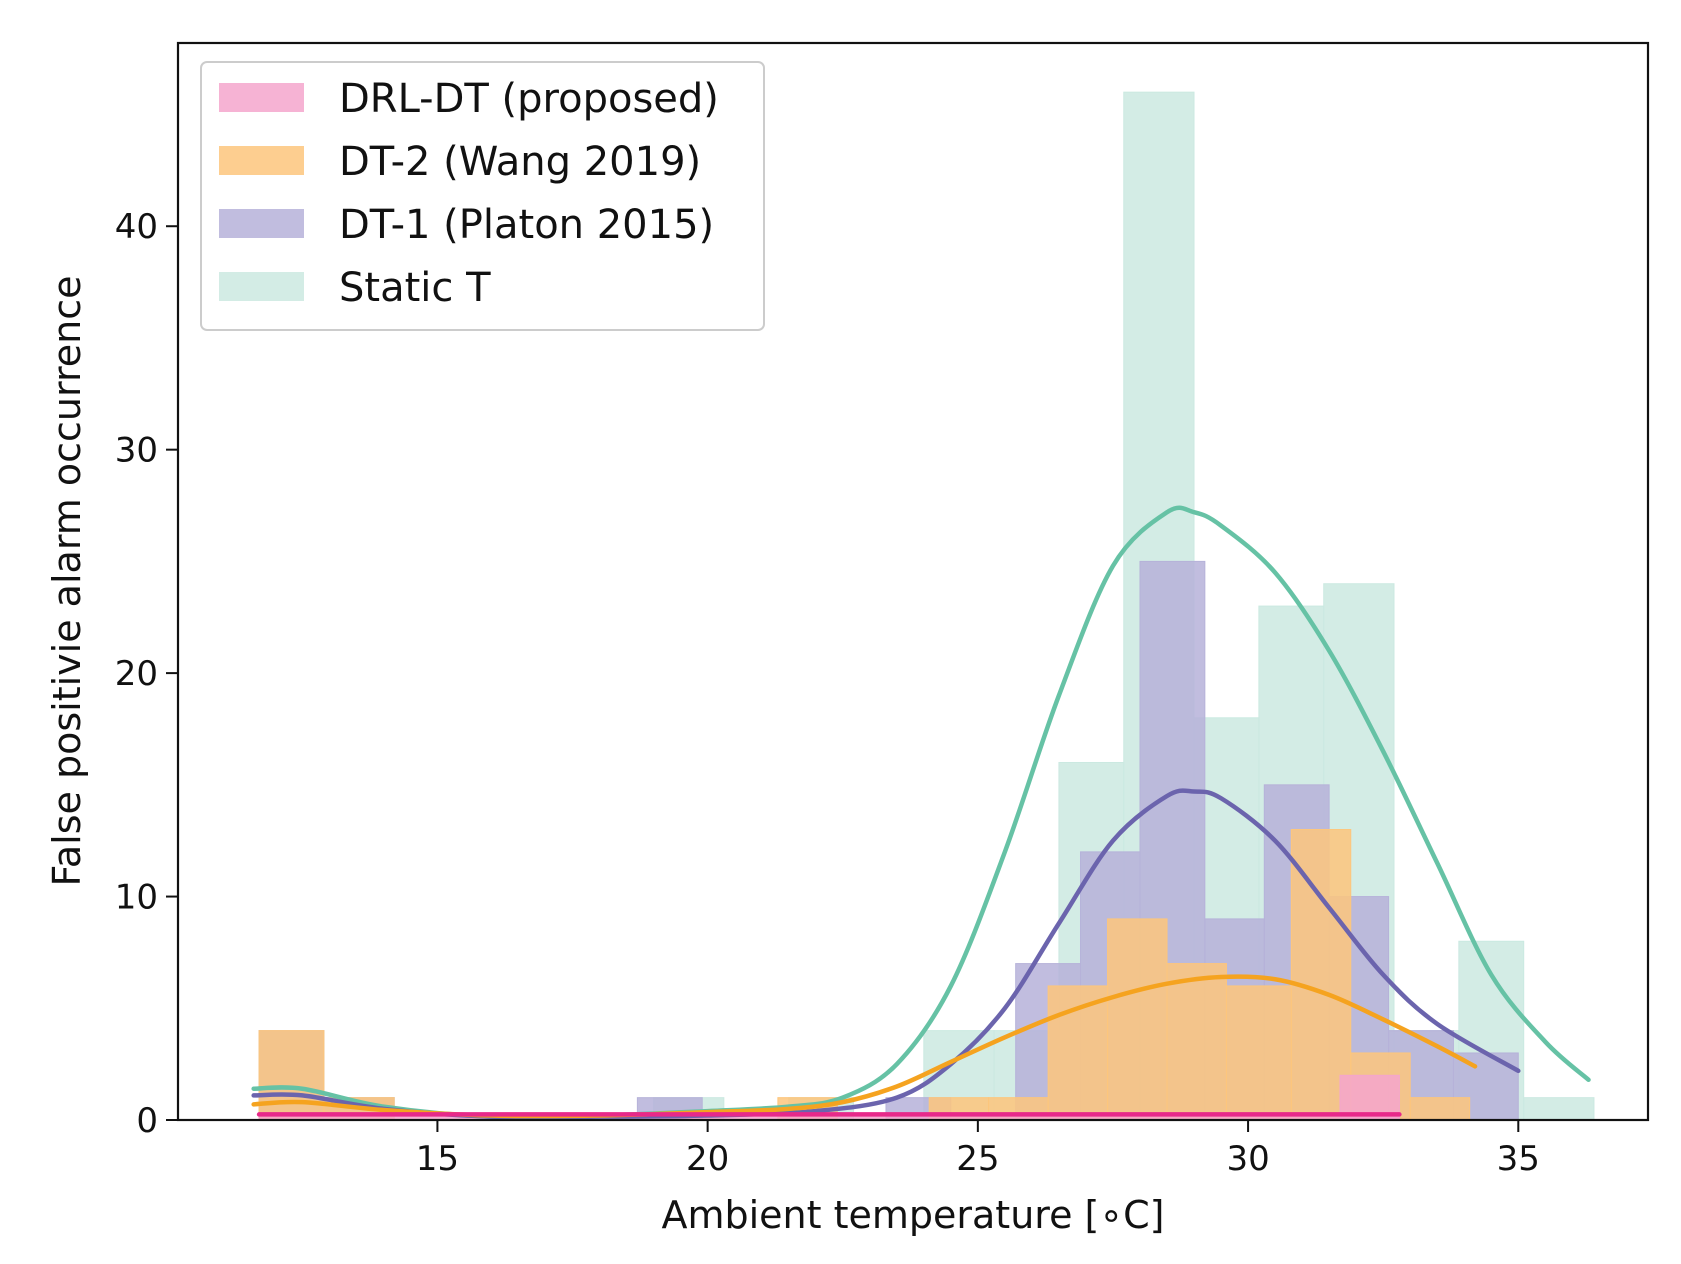  I want to click on y-axis-ticks: 0 10 20 30 40, so click(146, 674).